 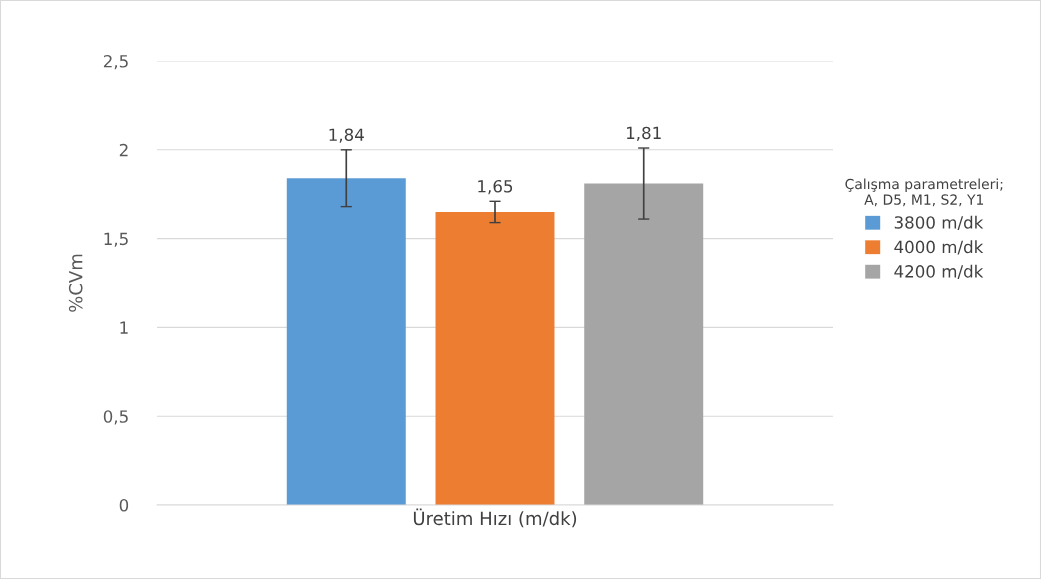 What do you see at coordinates (115, 417) in the screenshot?
I see `y-tick-label: 0,5` at bounding box center [115, 417].